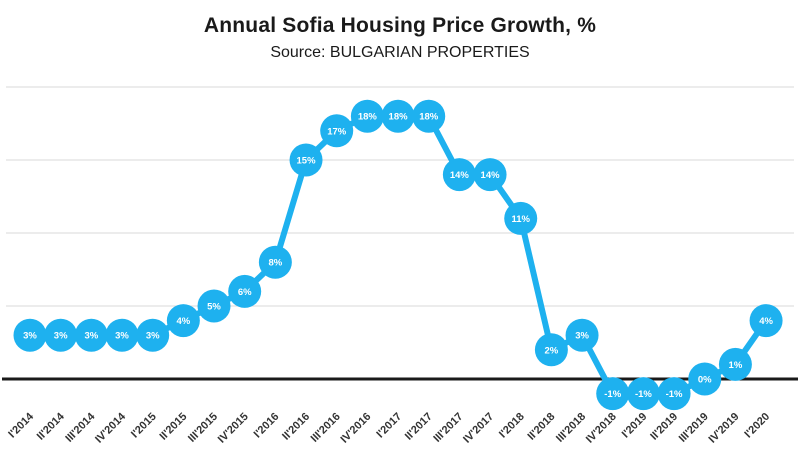  I want to click on x-axis-label: III'2017, so click(448, 428).